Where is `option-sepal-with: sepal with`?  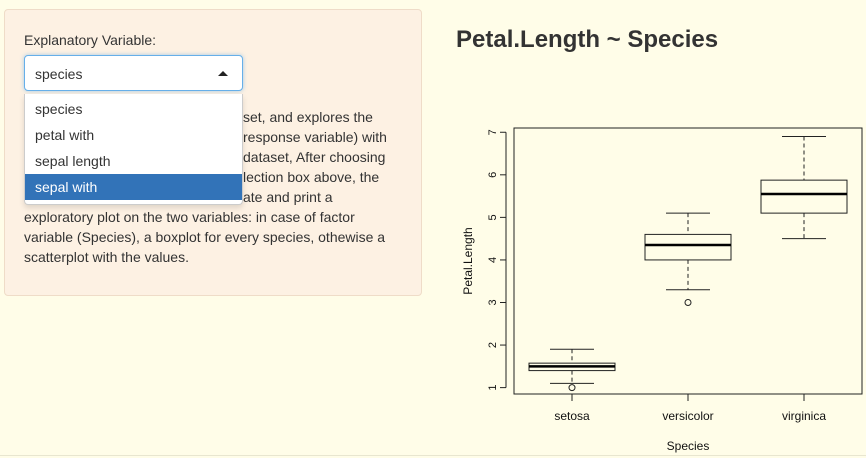 option-sepal-with: sepal with is located at coordinates (133, 187).